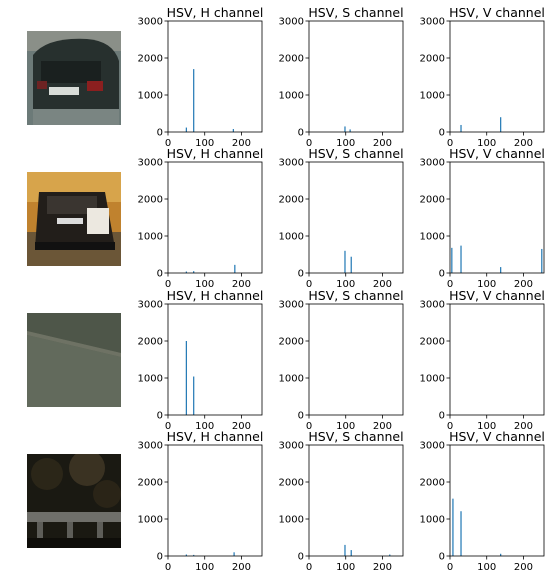  I want to click on hist-r4-h: HSV, H channel 0 1000 2000 3000 0 100 200, so click(201, 501).